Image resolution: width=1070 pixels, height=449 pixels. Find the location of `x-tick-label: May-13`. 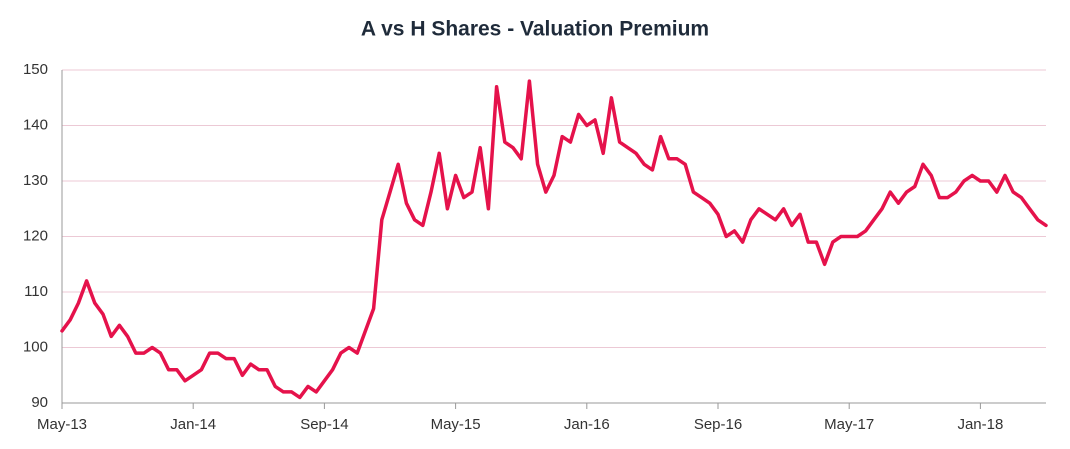

x-tick-label: May-13 is located at coordinates (62, 424).